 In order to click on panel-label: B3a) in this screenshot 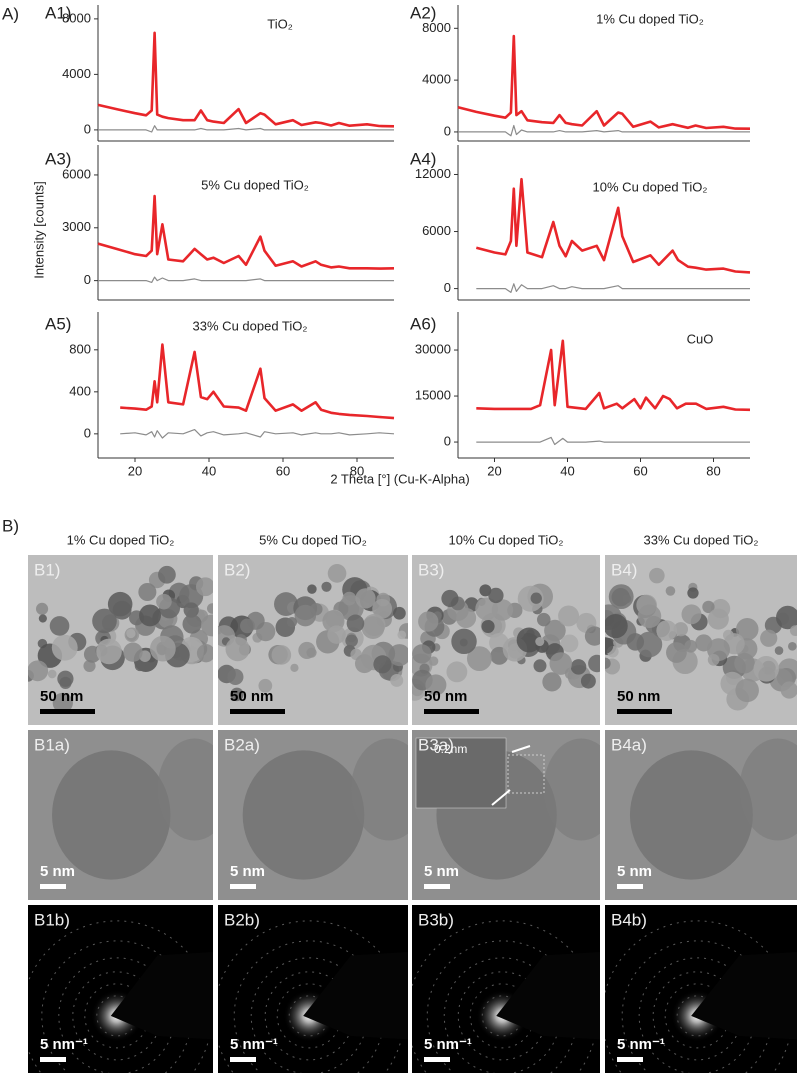, I will do `click(436, 744)`.